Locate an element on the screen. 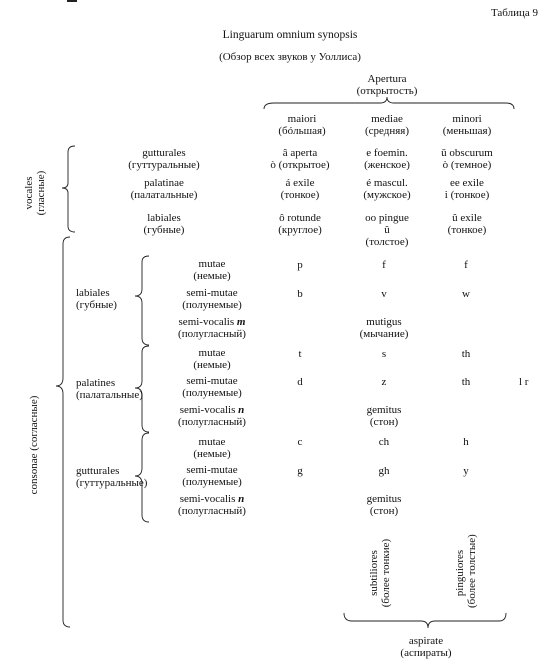 The height and width of the screenshot is (670, 550). consonant-span: mutigus (мычание) is located at coordinates (384, 328).